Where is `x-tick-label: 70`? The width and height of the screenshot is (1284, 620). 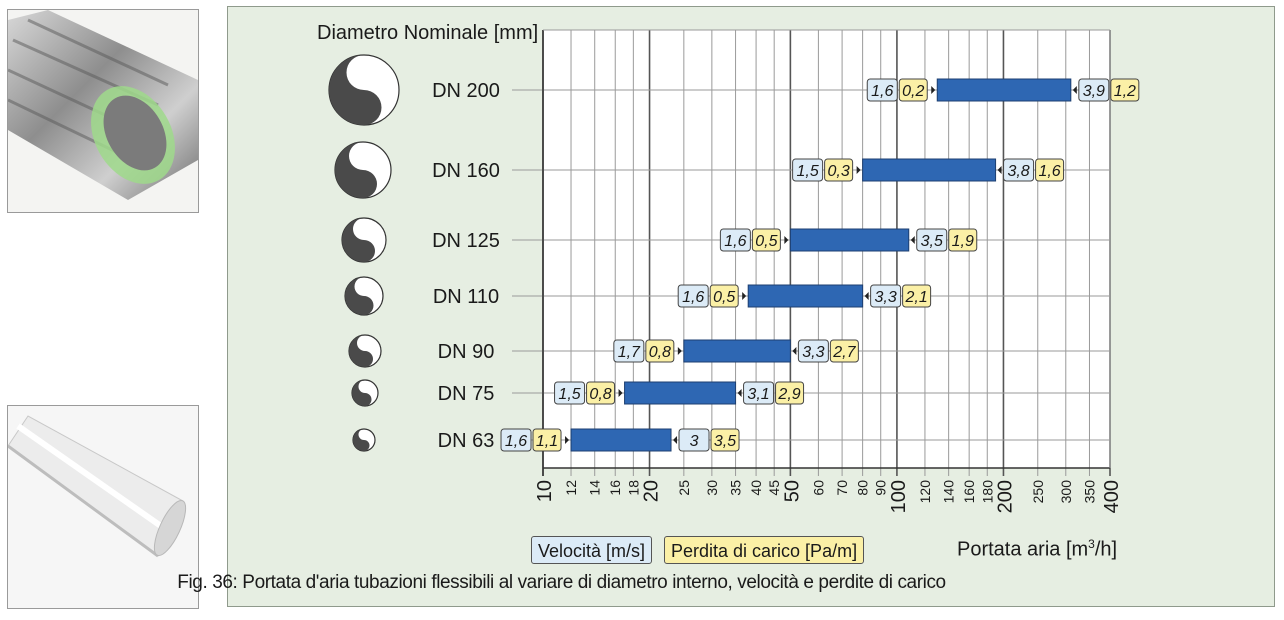
x-tick-label: 70 is located at coordinates (842, 488).